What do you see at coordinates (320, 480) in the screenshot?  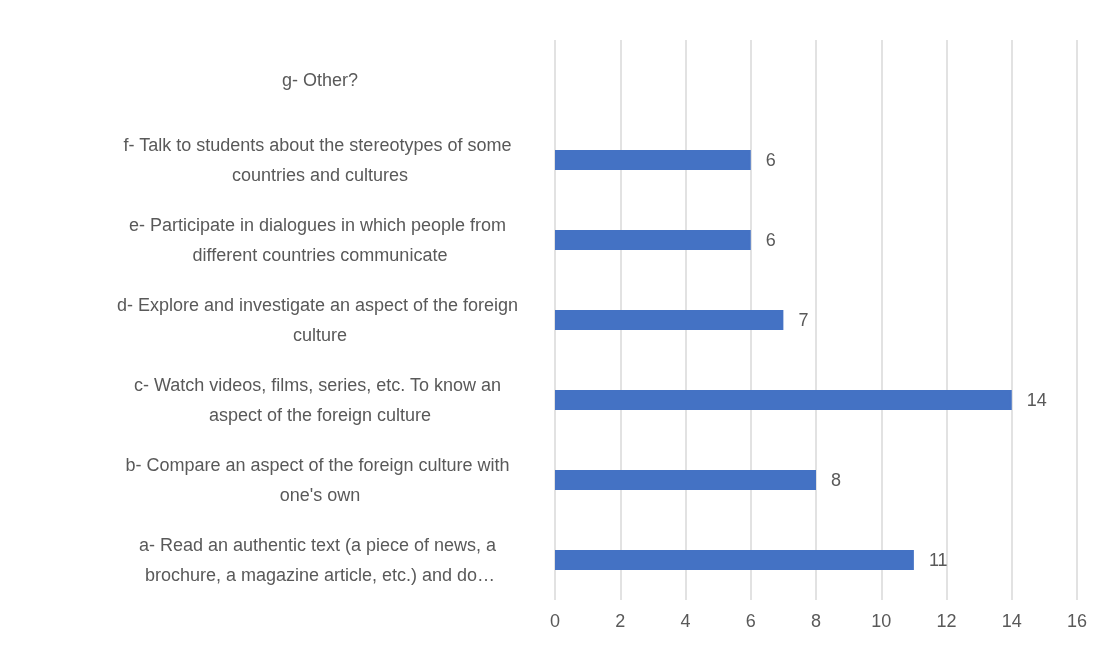 I see `y-tick-label: b- Compare an aspect of the foreign culture with one's own` at bounding box center [320, 480].